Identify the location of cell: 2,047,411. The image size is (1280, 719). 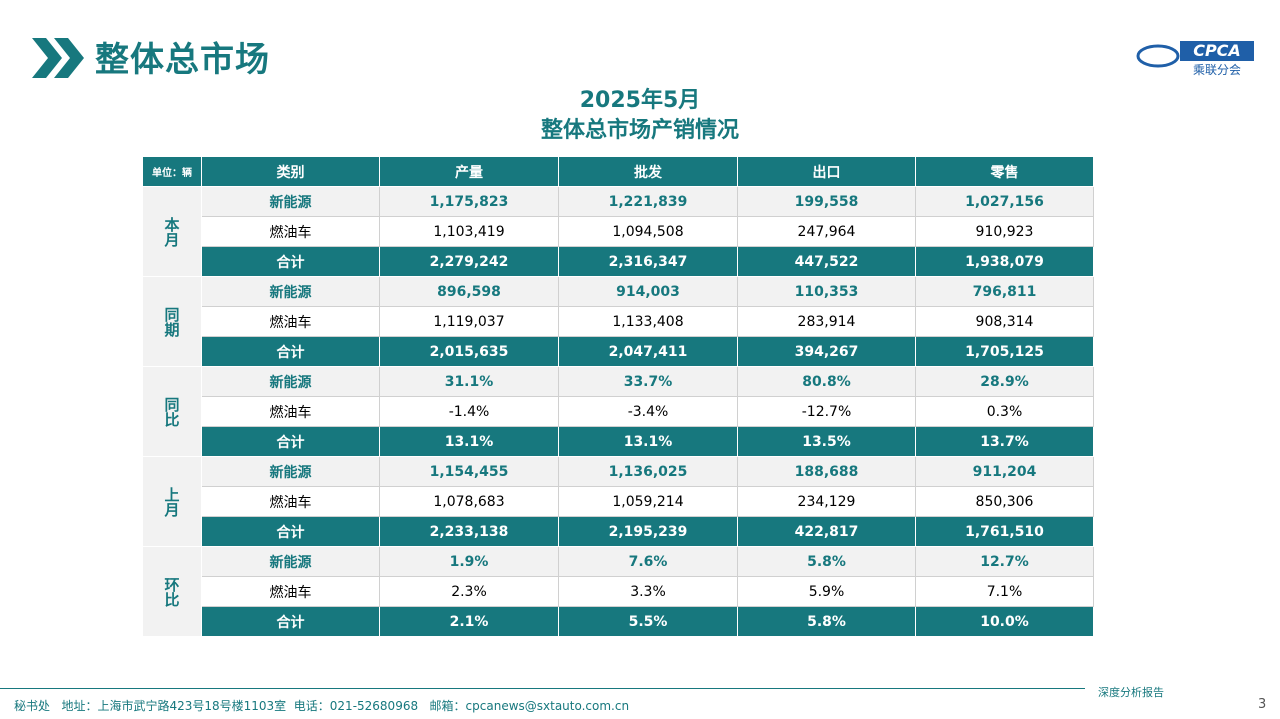
(648, 351).